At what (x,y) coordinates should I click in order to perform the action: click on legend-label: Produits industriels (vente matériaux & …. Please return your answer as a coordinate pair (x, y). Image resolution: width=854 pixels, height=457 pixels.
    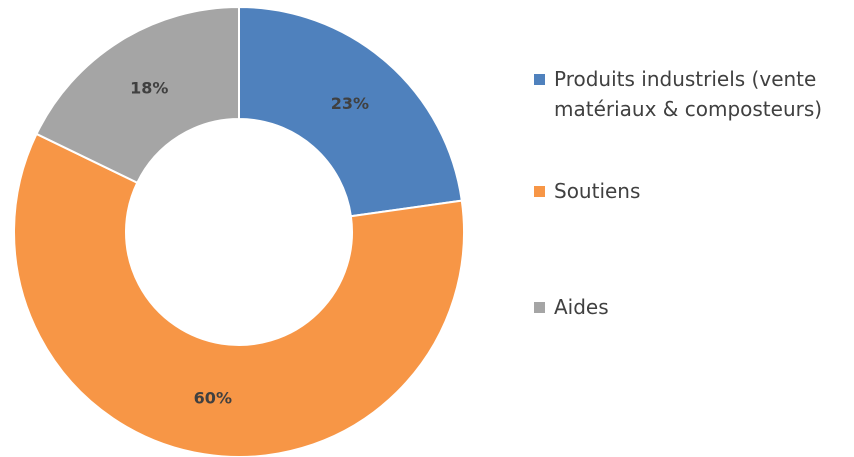
    Looking at the image, I should click on (688, 94).